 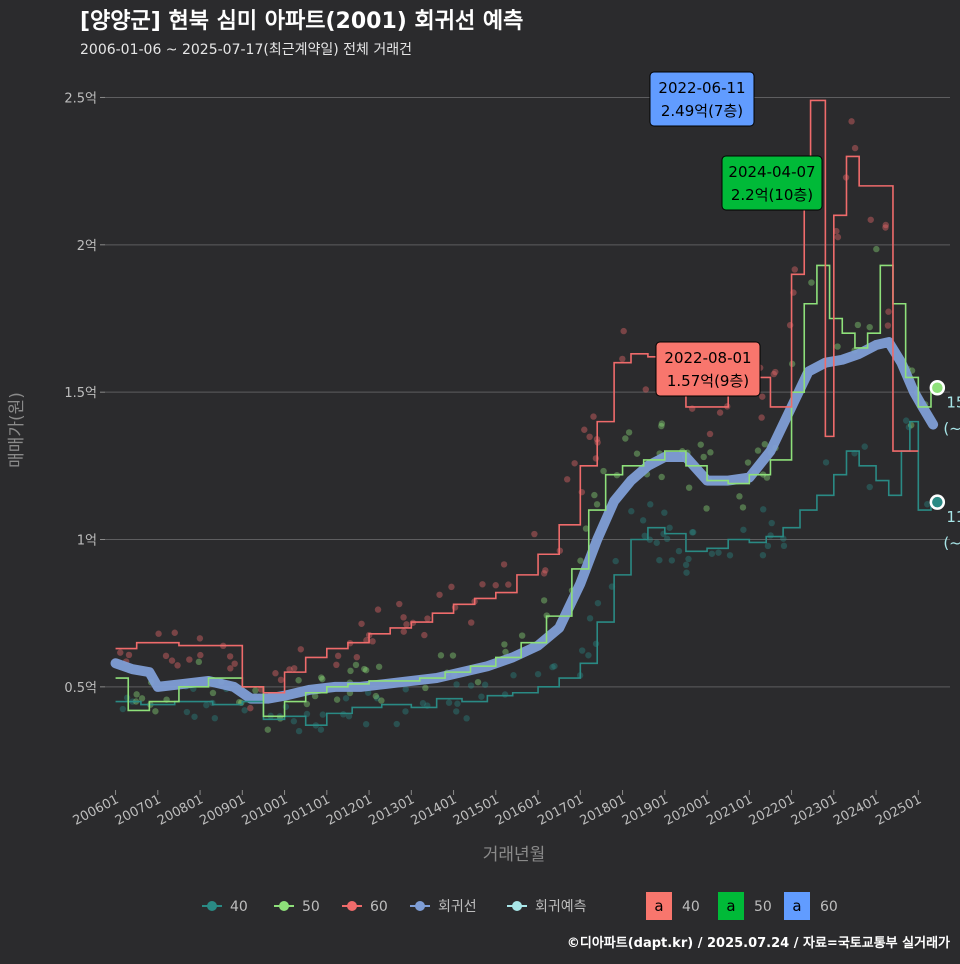 I want to click on y-tick-label: 0.5억, so click(x=80, y=688).